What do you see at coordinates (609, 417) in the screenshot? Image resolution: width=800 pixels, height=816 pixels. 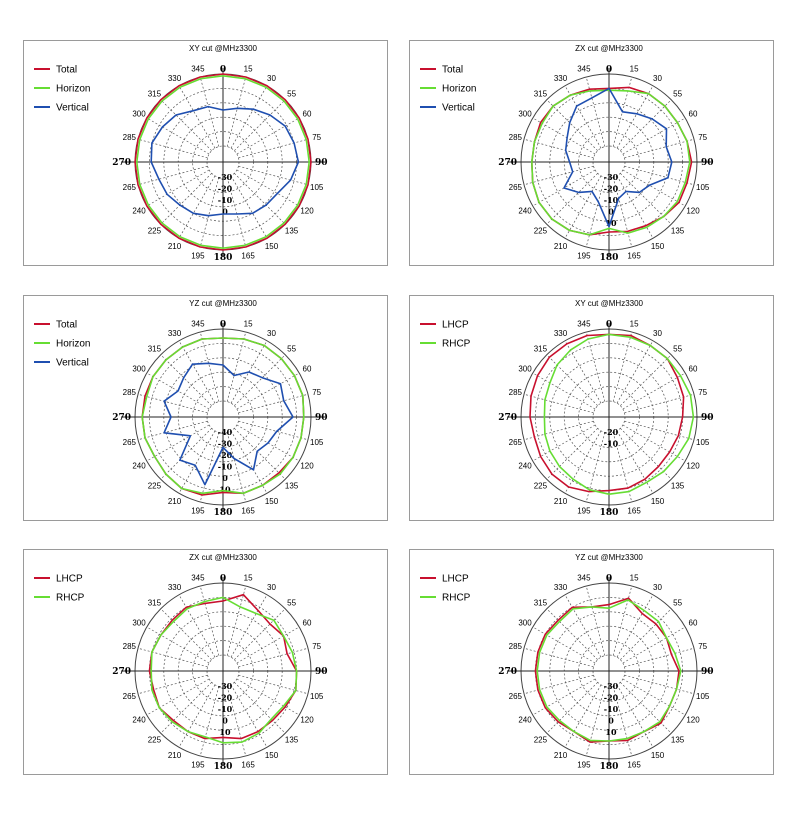 I see `polar-grid` at bounding box center [609, 417].